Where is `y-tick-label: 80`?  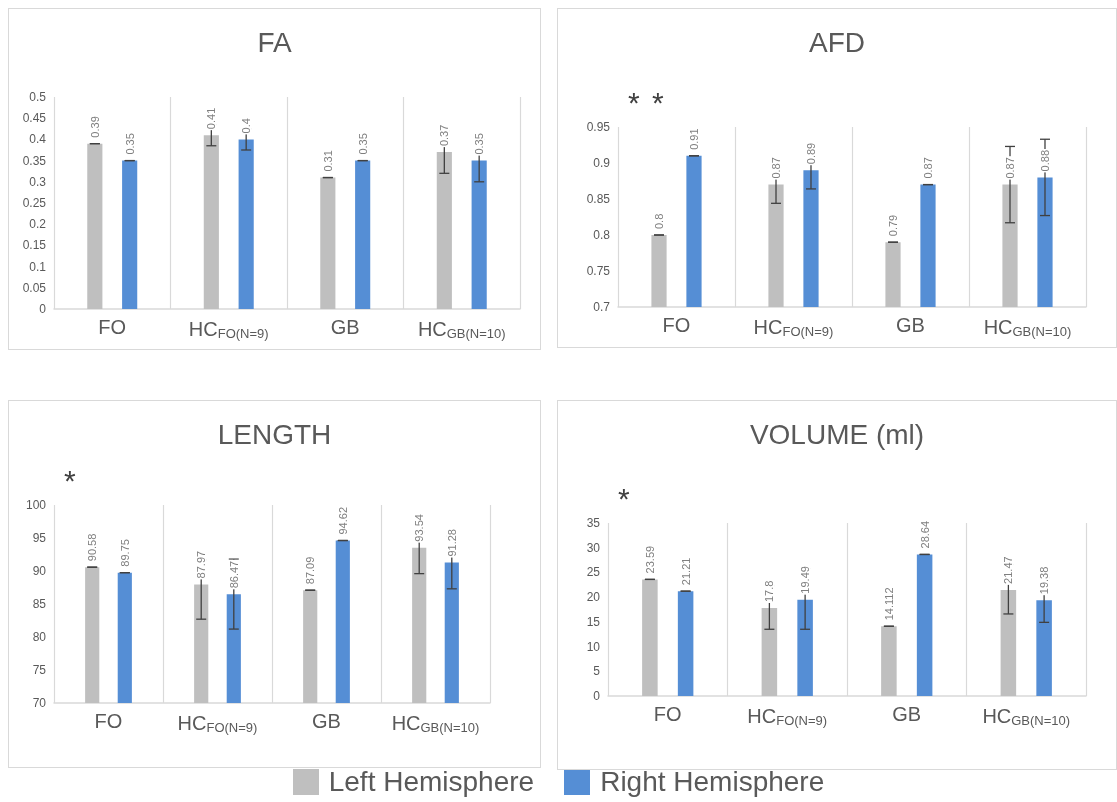
y-tick-label: 80 is located at coordinates (39, 637).